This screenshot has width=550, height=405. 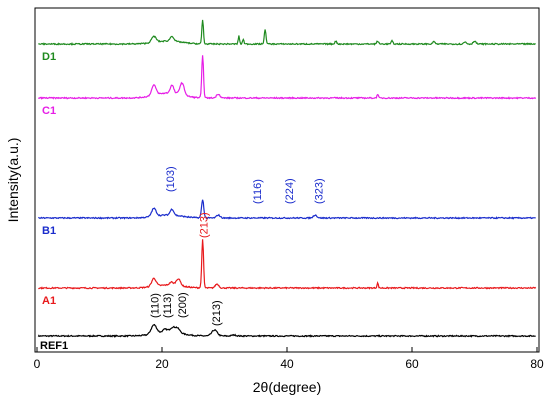 What do you see at coordinates (319, 191) in the screenshot?
I see `peak-label: (323)` at bounding box center [319, 191].